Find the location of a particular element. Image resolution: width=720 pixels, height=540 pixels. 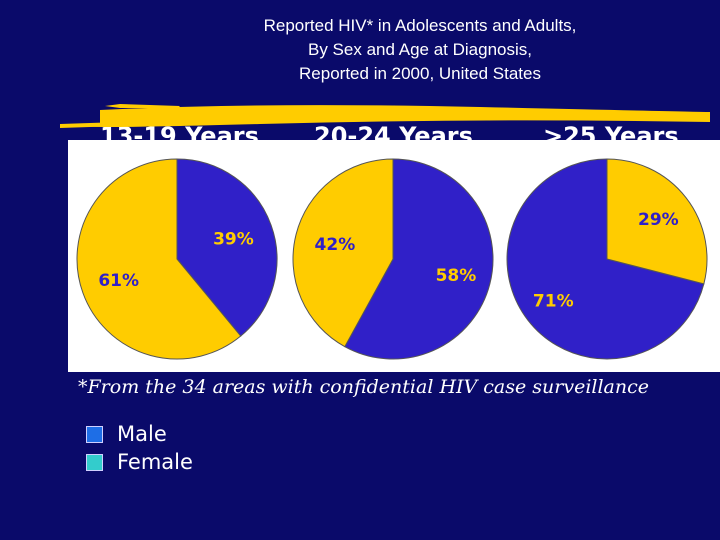

legend-item-male: Male is located at coordinates (139, 434).